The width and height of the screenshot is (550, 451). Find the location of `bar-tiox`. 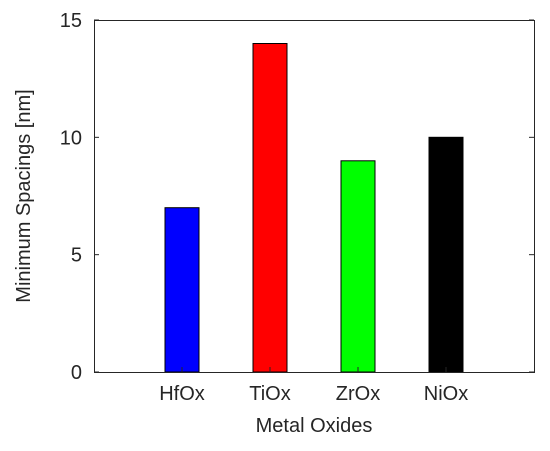

bar-tiox is located at coordinates (270, 208).